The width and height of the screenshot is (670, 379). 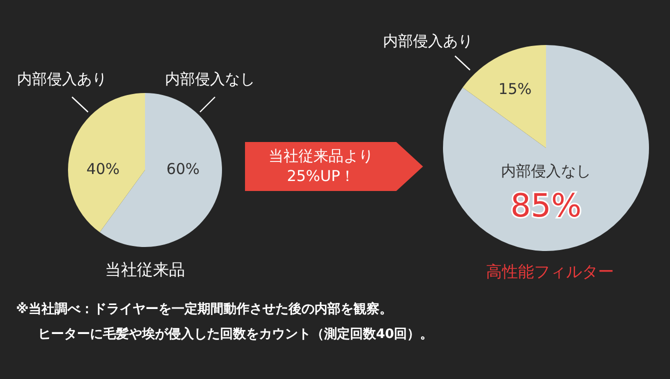 I want to click on data-label: 40%, so click(x=103, y=169).